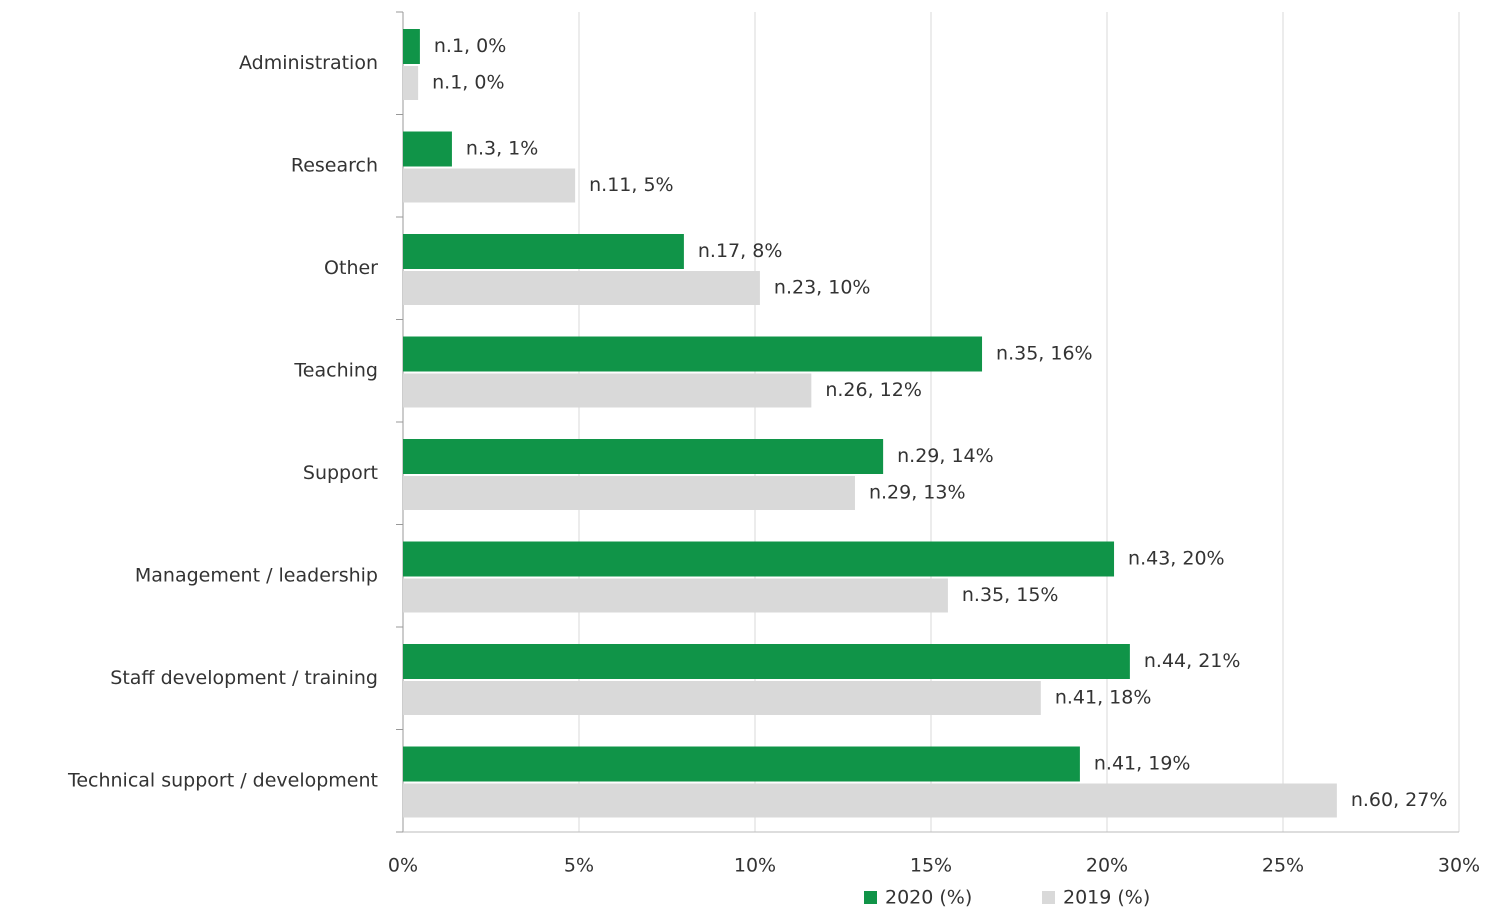  What do you see at coordinates (1176, 559) in the screenshot?
I see `data-label: n.43, 20%` at bounding box center [1176, 559].